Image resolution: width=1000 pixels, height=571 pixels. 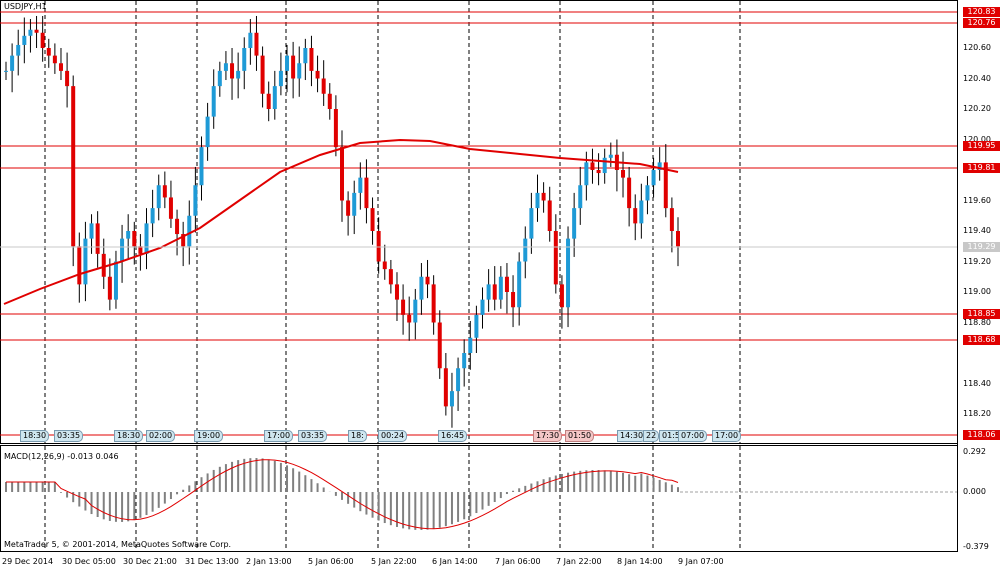 What do you see at coordinates (455, 561) in the screenshot?
I see `time-tick: 6 Jan 14:00` at bounding box center [455, 561].